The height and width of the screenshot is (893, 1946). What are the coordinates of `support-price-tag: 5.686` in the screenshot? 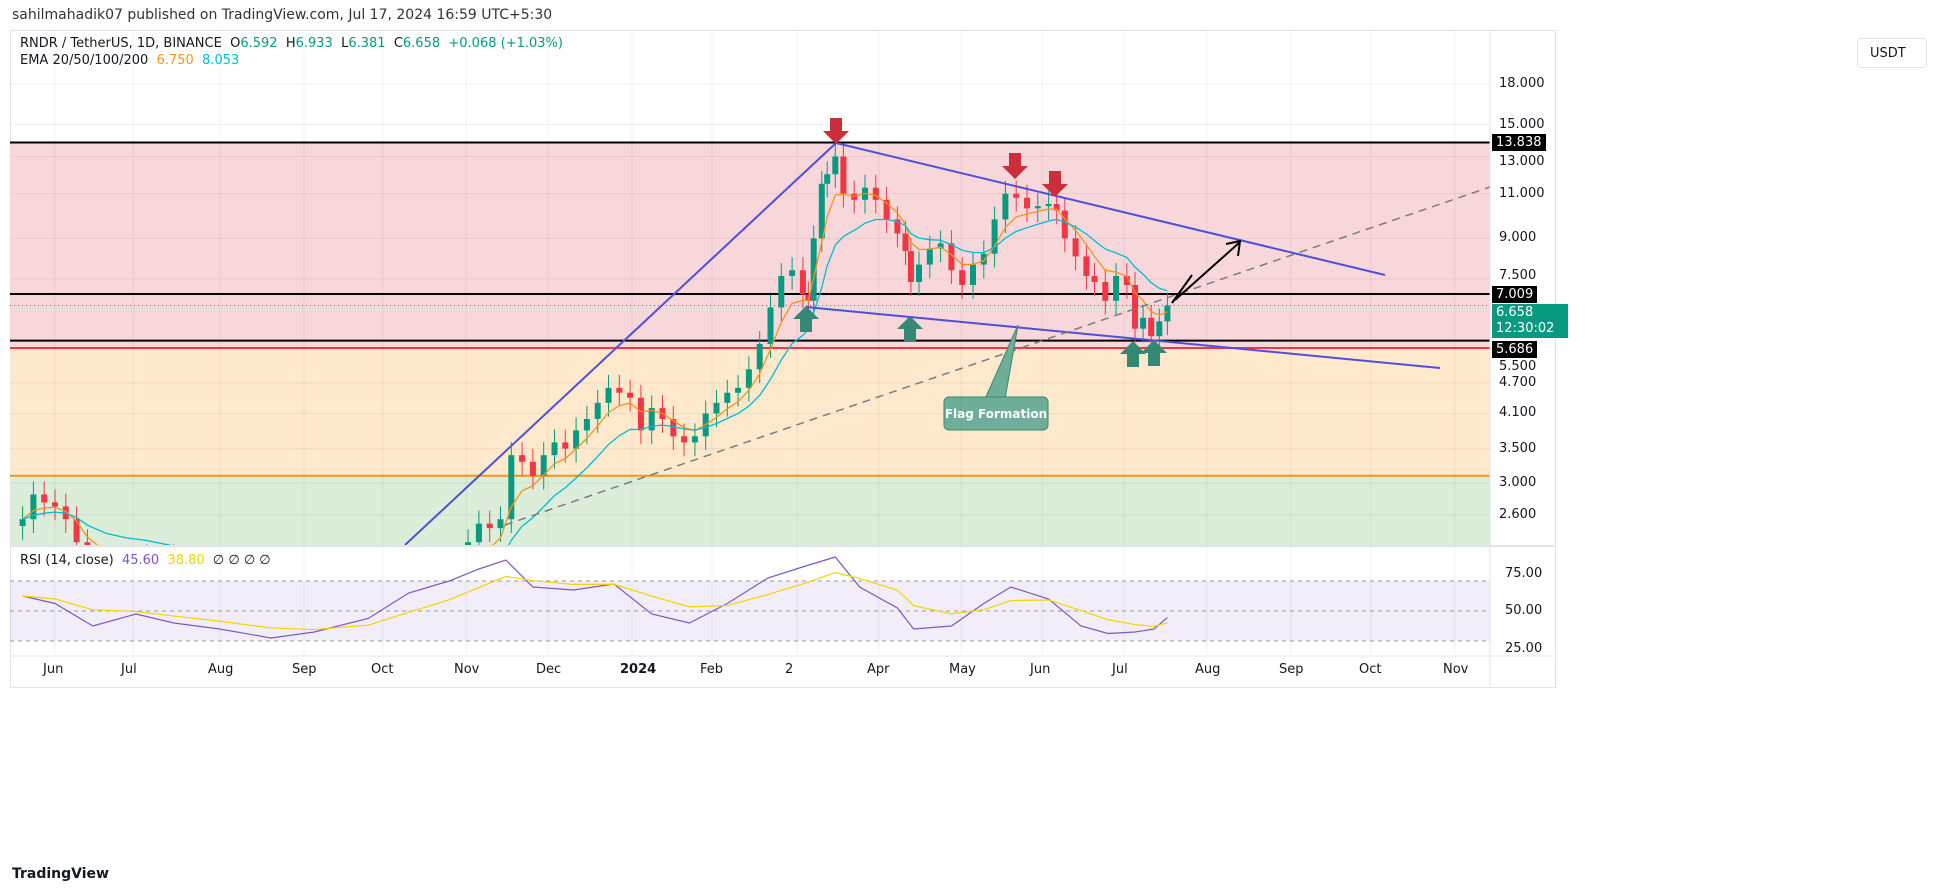 It's located at (1515, 349).